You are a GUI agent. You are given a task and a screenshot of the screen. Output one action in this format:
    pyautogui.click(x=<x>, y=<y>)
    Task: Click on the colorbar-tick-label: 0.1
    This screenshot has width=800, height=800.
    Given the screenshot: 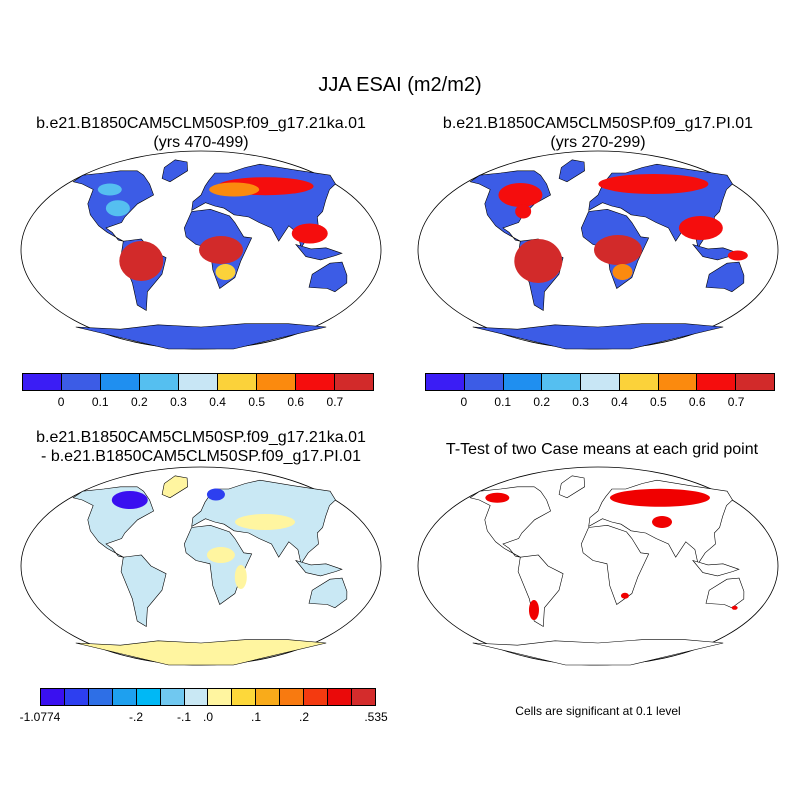 What is the action you would take?
    pyautogui.click(x=100, y=402)
    